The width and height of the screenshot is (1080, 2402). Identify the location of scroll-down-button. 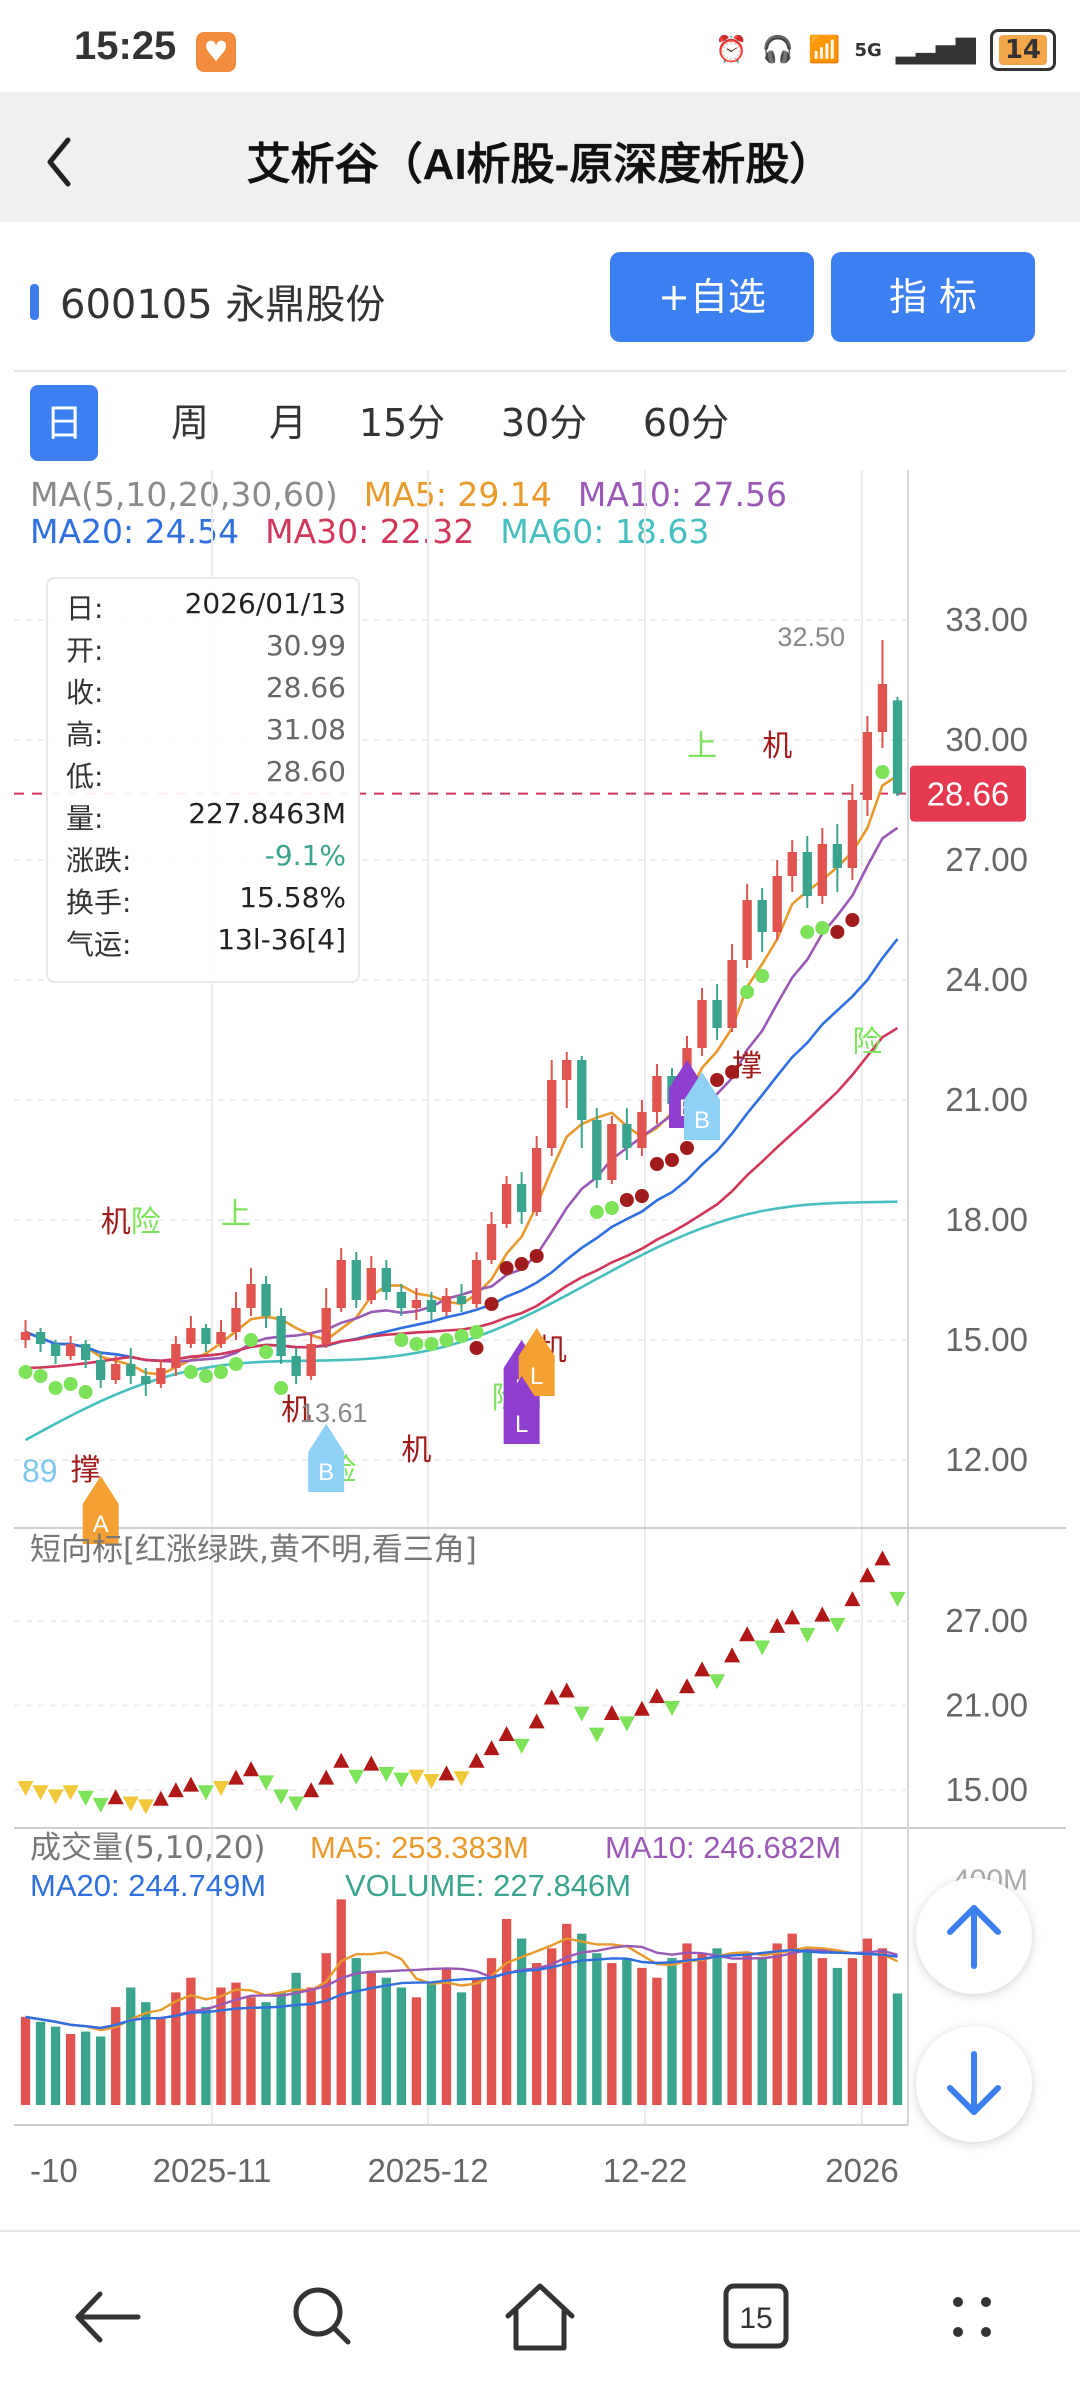
(974, 2084).